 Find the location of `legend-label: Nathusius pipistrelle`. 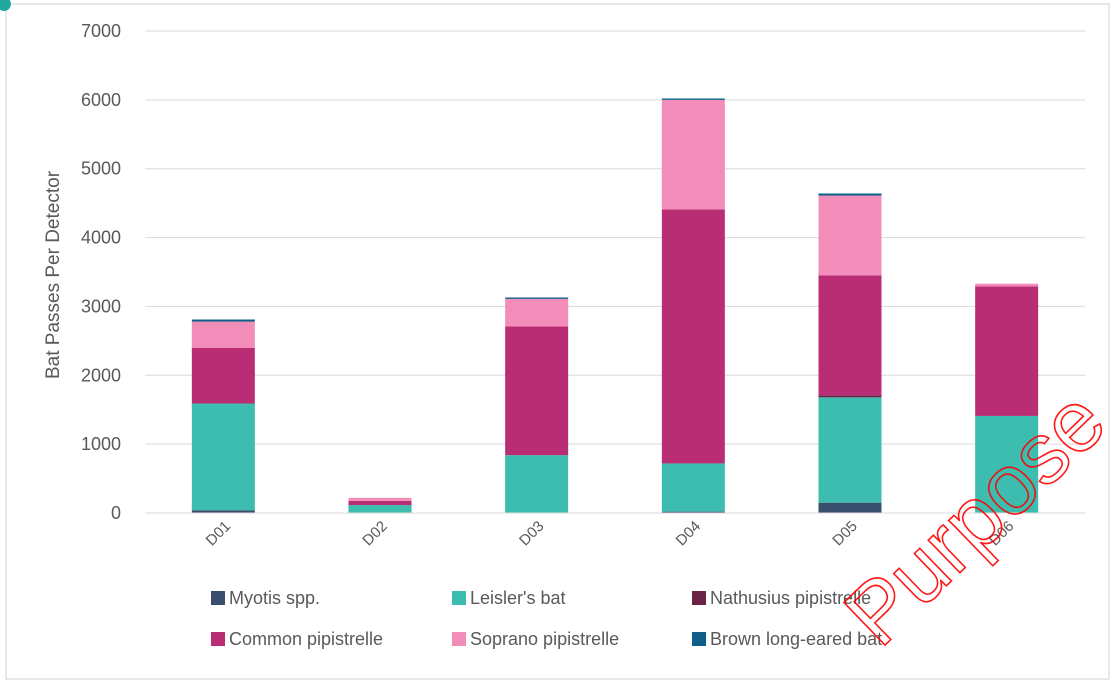

legend-label: Nathusius pipistrelle is located at coordinates (790, 598).